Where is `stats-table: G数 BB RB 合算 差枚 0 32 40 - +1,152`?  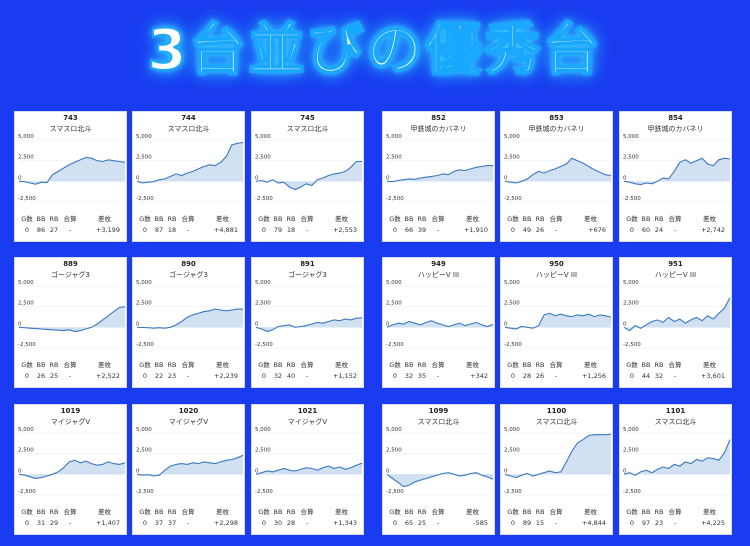 stats-table: G数 BB RB 合算 差枚 0 32 40 - +1,152 is located at coordinates (308, 371).